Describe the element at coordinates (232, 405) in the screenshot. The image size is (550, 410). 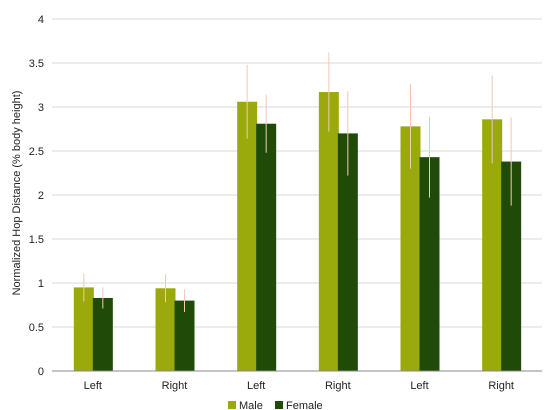
I see `legend-swatch-male` at that location.